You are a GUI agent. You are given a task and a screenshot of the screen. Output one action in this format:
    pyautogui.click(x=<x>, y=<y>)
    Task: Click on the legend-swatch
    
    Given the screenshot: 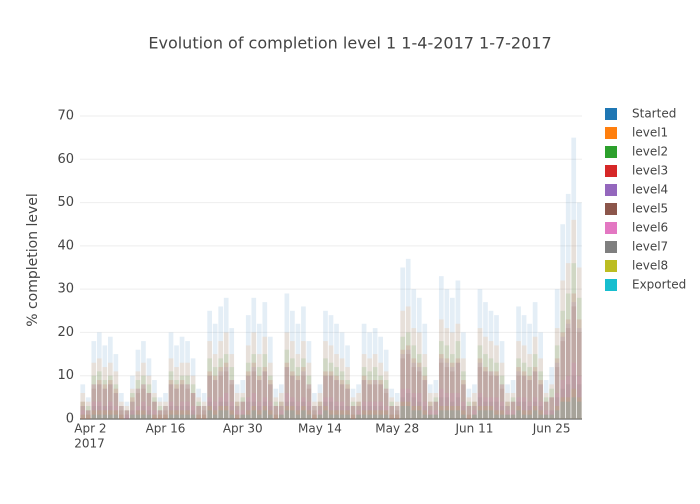 What is the action you would take?
    pyautogui.click(x=611, y=209)
    